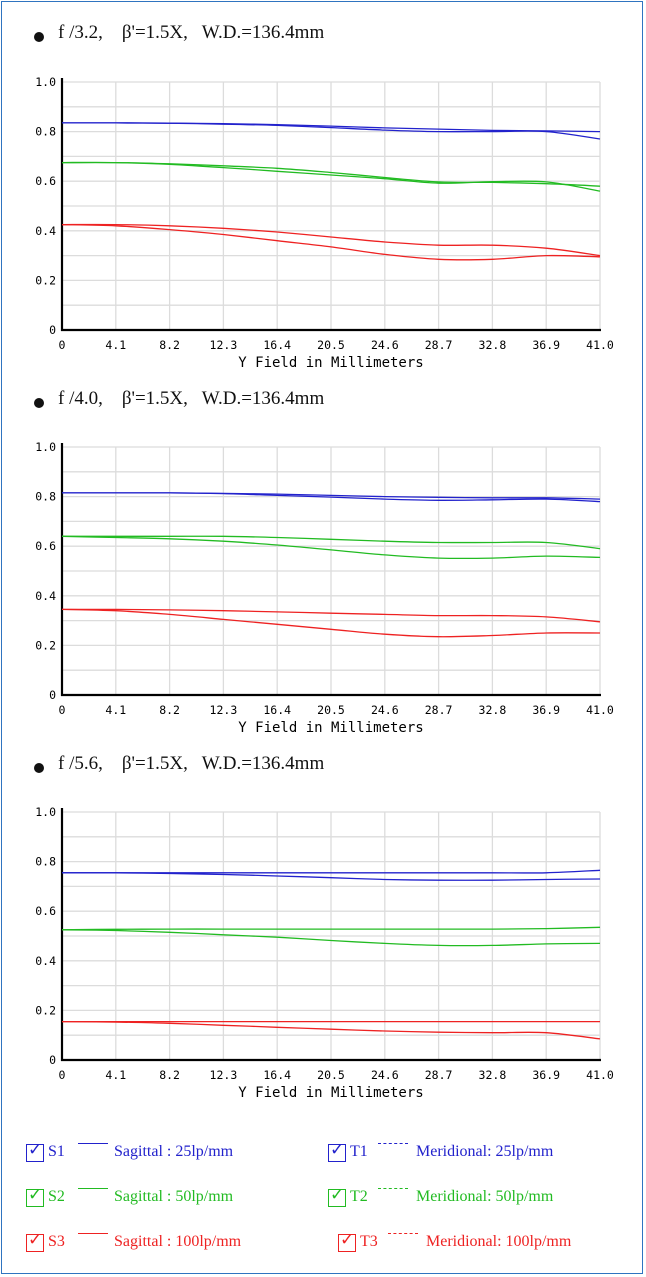 This screenshot has width=646, height=1277. I want to click on chart-heading-text: f /3.2, β'=1.5X, W.D.=136.4mm, so click(191, 32).